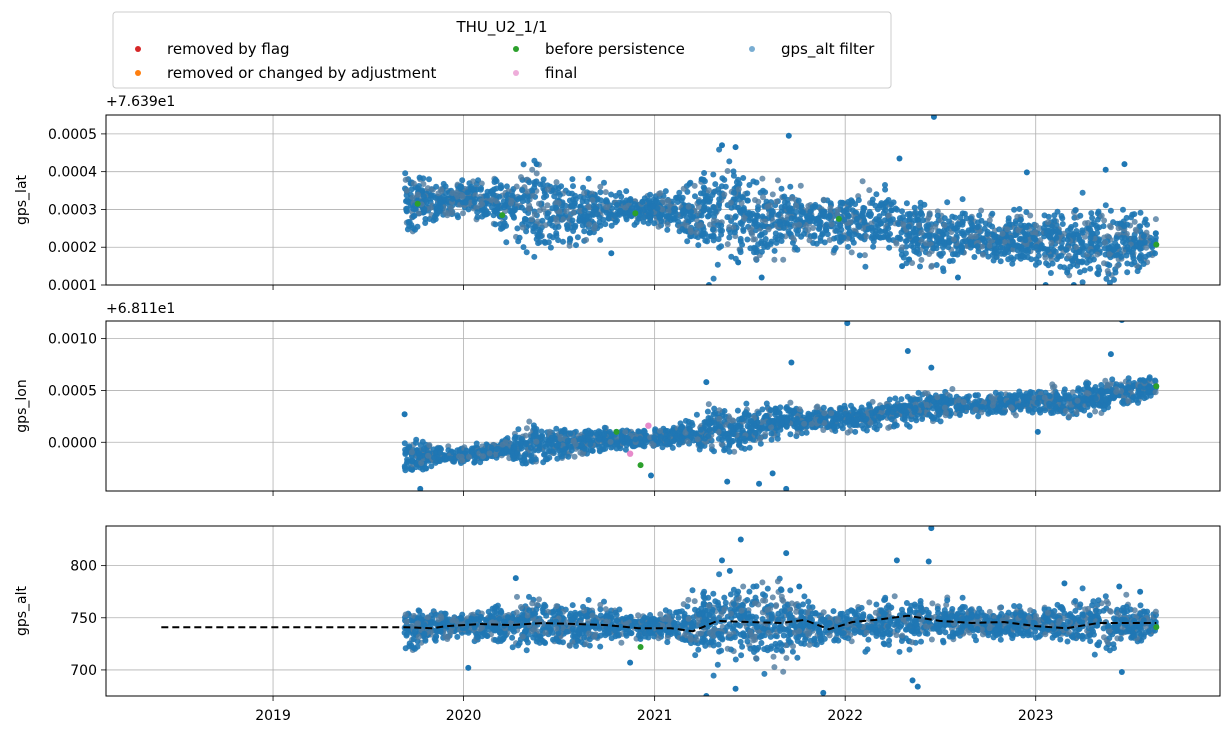 The height and width of the screenshot is (736, 1232). What do you see at coordinates (561, 73) in the screenshot?
I see `legend-label-final: final` at bounding box center [561, 73].